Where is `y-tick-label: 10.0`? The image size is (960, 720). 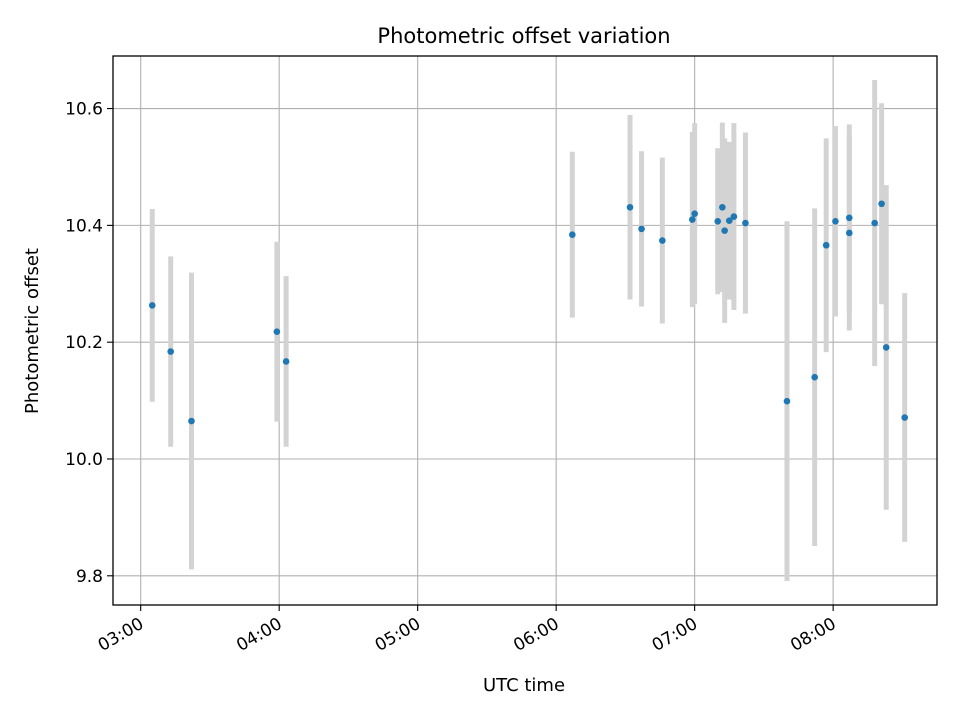
y-tick-label: 10.0 is located at coordinates (84, 460).